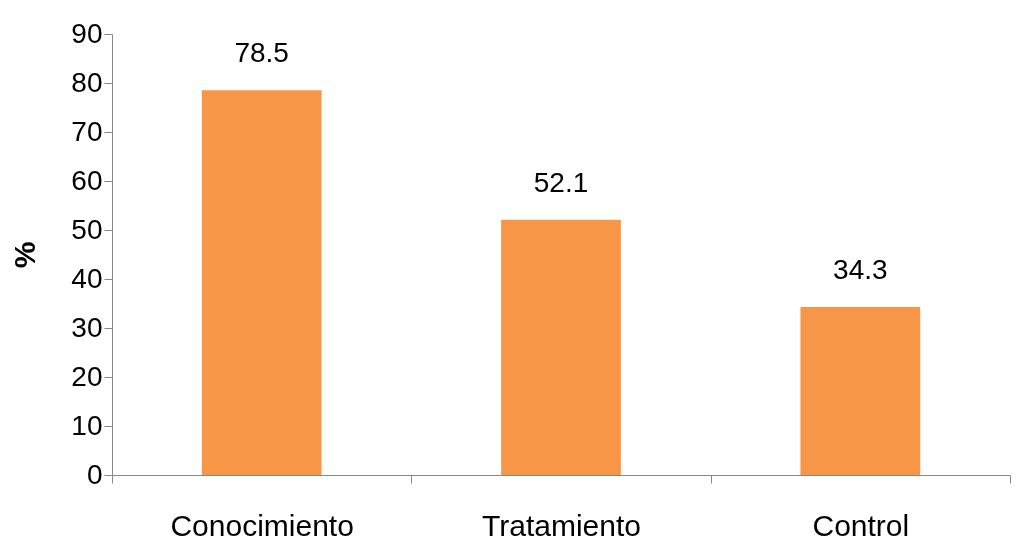  I want to click on y-tick-label: 60, so click(87, 180).